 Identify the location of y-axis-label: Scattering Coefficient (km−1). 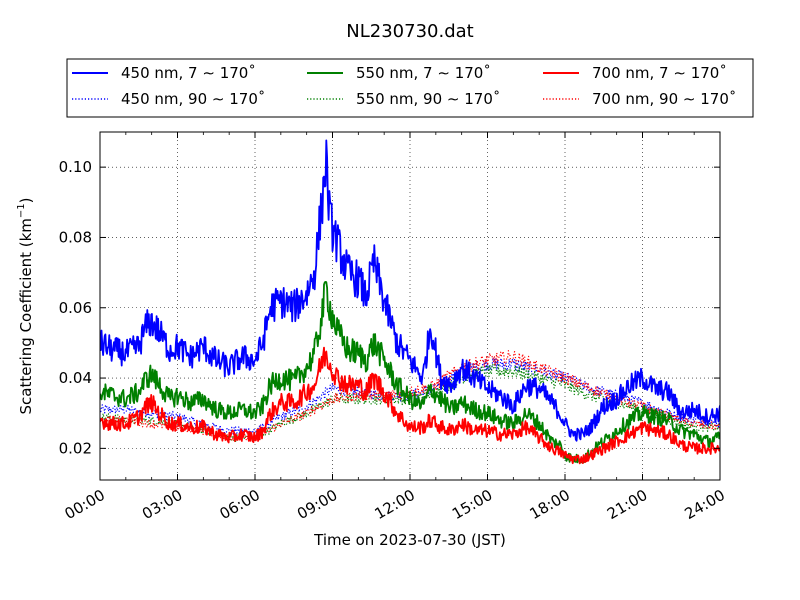
(25, 305).